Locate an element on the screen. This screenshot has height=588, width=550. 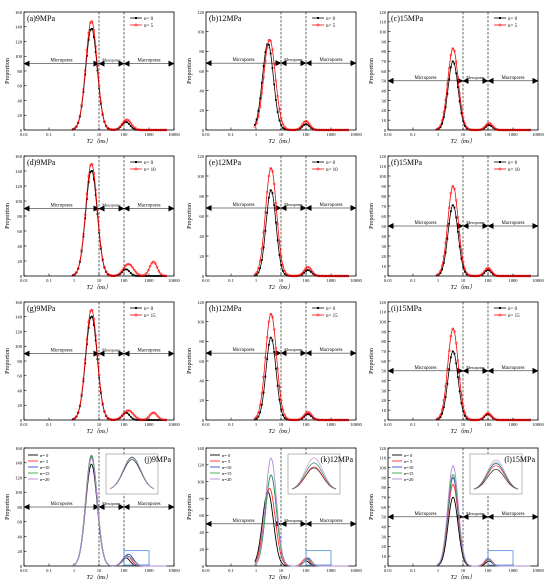
y-tick-label: 0 is located at coordinates (21, 566).